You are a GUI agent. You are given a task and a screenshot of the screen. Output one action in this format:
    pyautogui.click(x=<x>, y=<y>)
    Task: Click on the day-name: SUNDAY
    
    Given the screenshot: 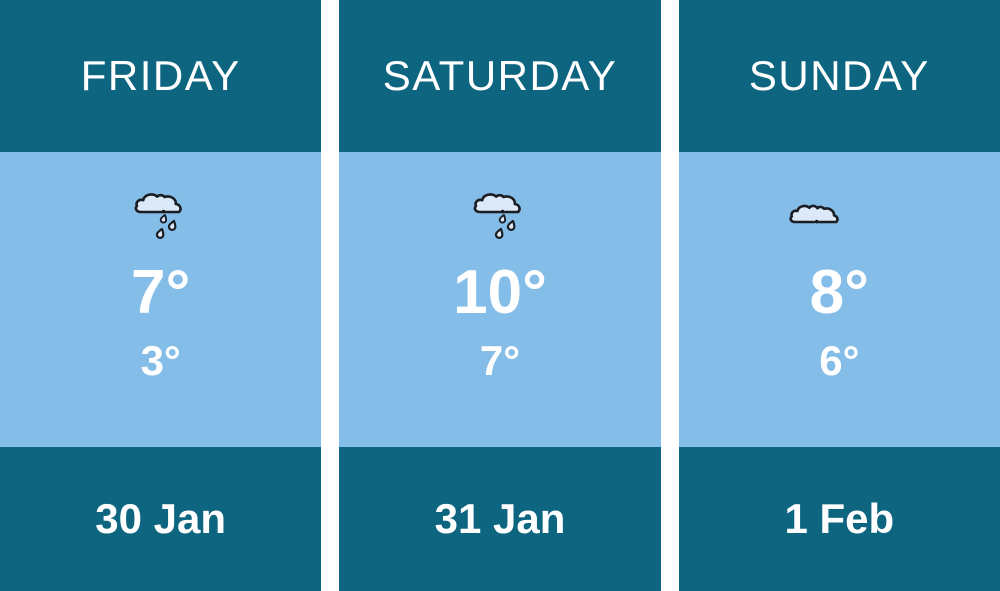 What is the action you would take?
    pyautogui.click(x=839, y=75)
    